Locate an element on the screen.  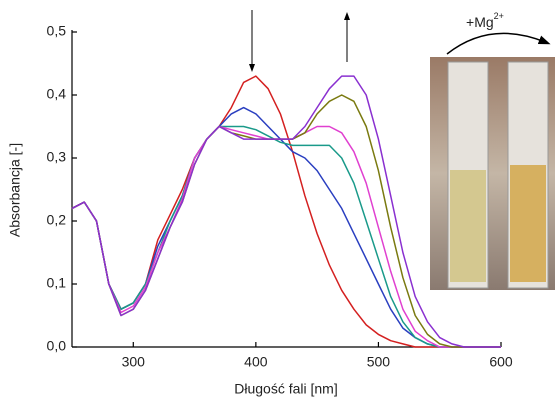
y-tick-label: 0,5 is located at coordinates (57, 31).